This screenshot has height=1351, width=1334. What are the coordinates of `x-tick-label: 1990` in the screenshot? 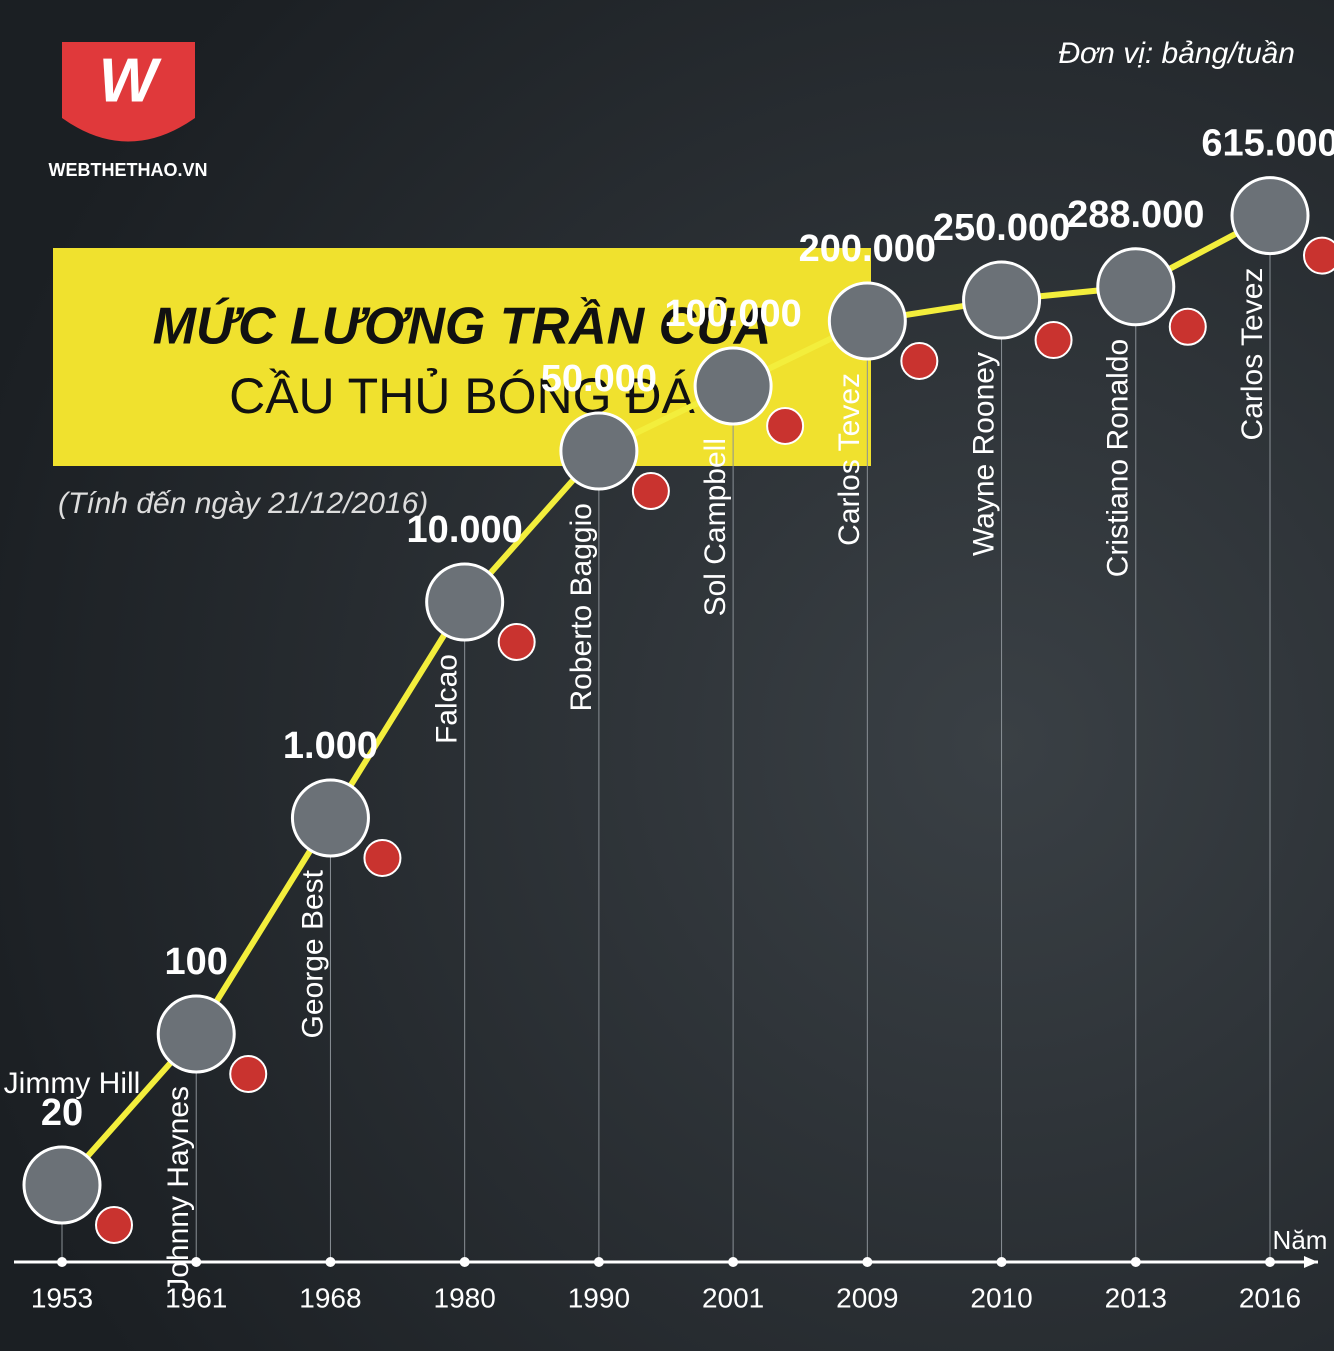 It's located at (599, 1297).